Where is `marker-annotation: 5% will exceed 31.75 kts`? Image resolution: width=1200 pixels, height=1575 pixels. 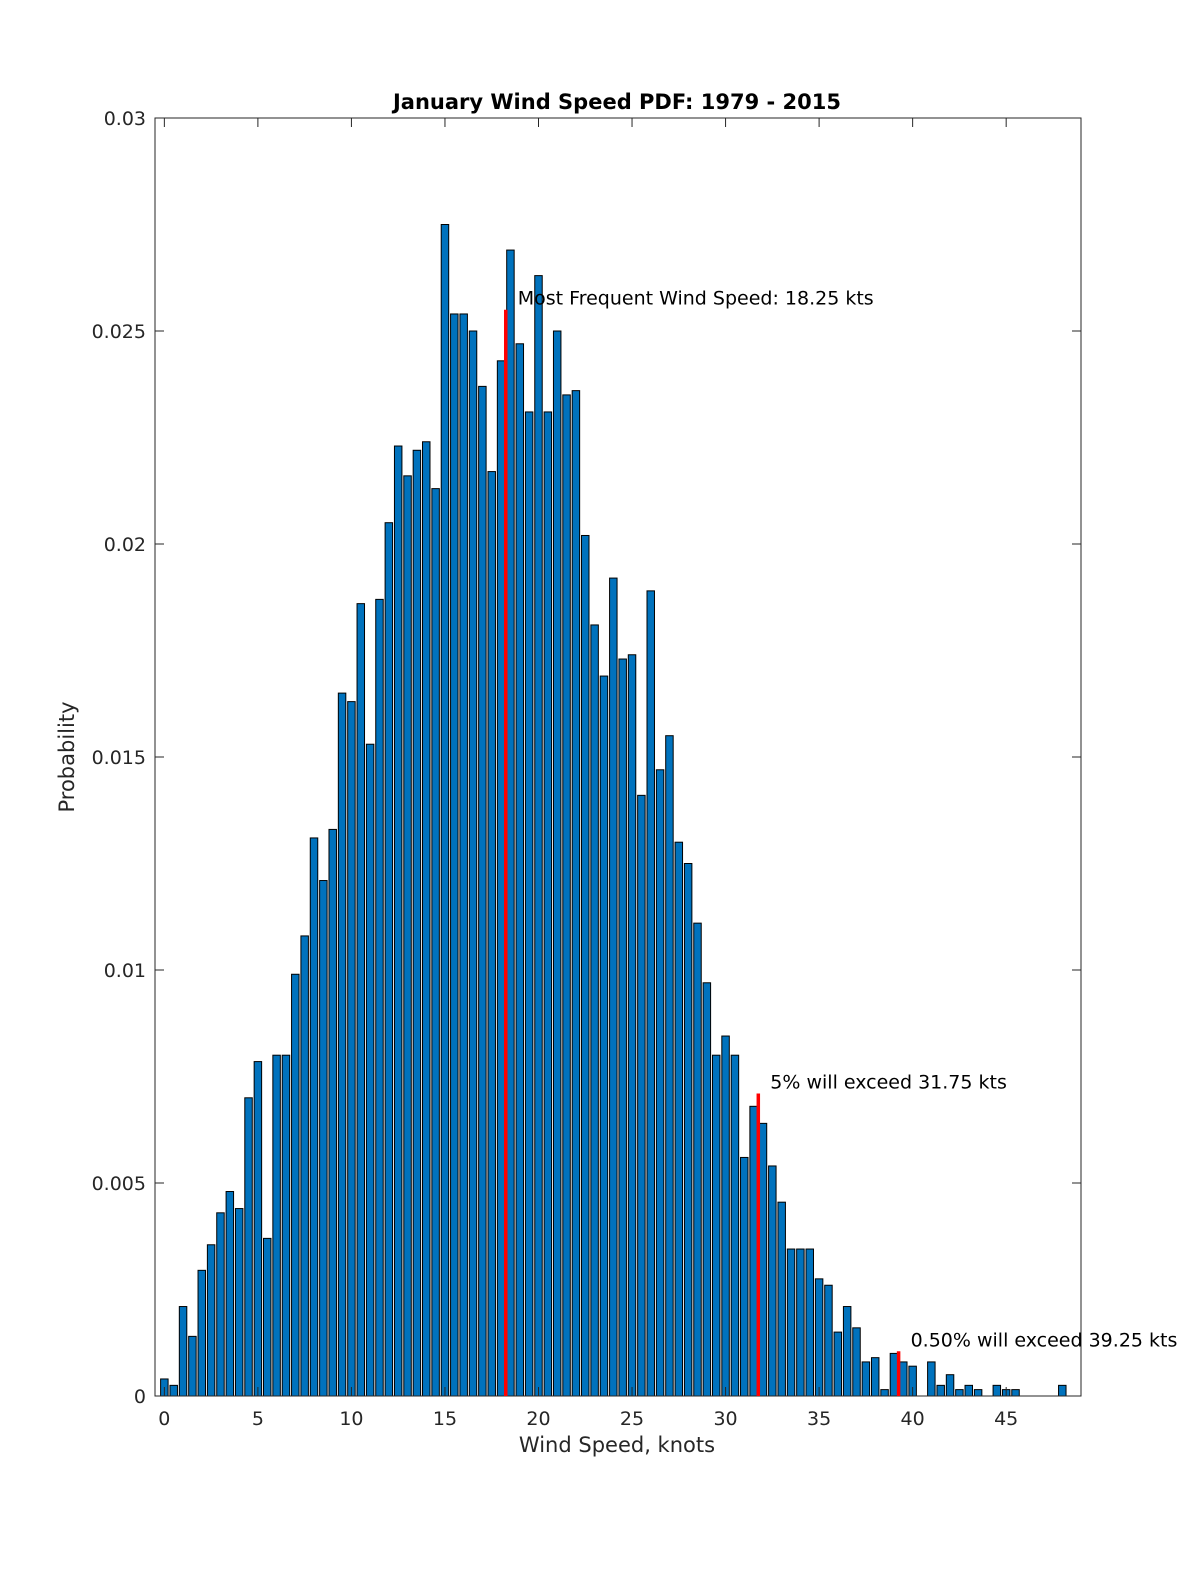 marker-annotation: 5% will exceed 31.75 kts is located at coordinates (888, 1083).